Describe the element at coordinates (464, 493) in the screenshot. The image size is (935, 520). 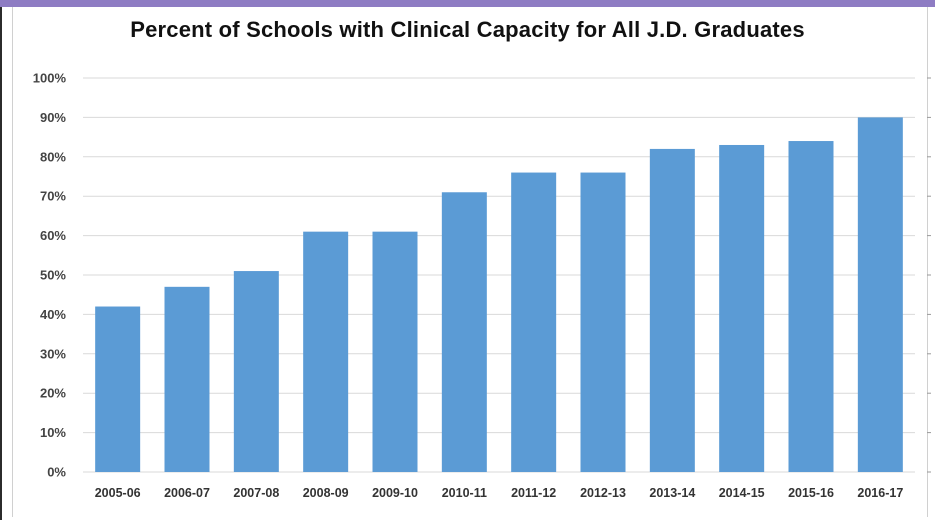
I see `x-tick-label: 2010-11` at that location.